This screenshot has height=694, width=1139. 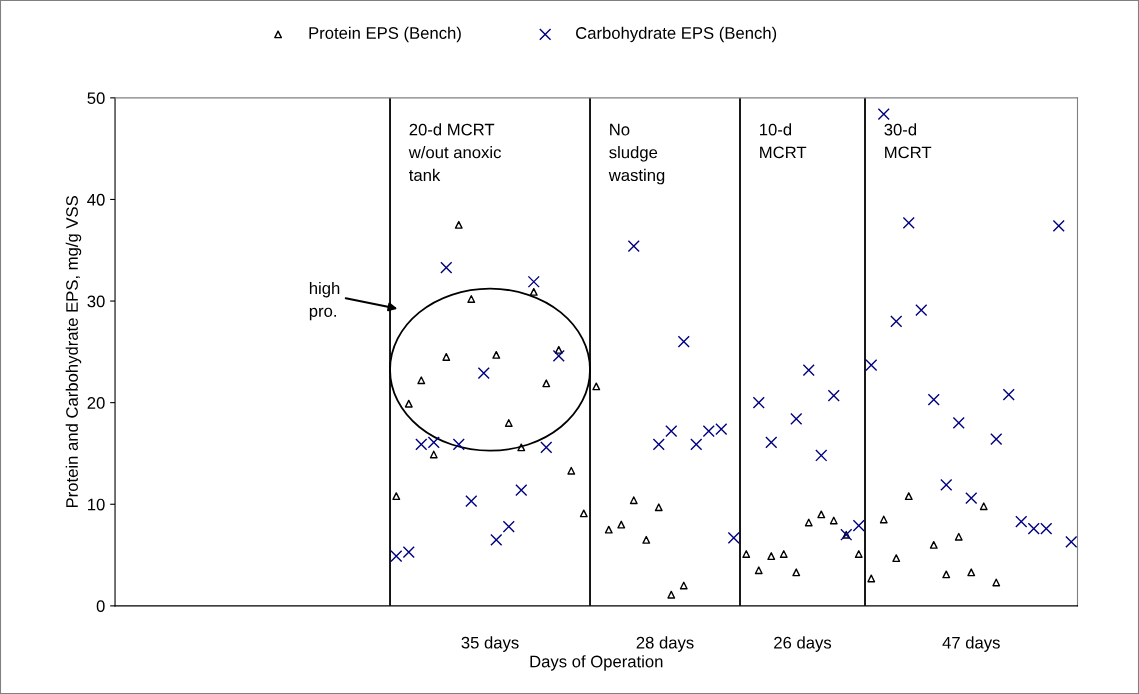 What do you see at coordinates (96, 199) in the screenshot?
I see `y-tick-label: 40` at bounding box center [96, 199].